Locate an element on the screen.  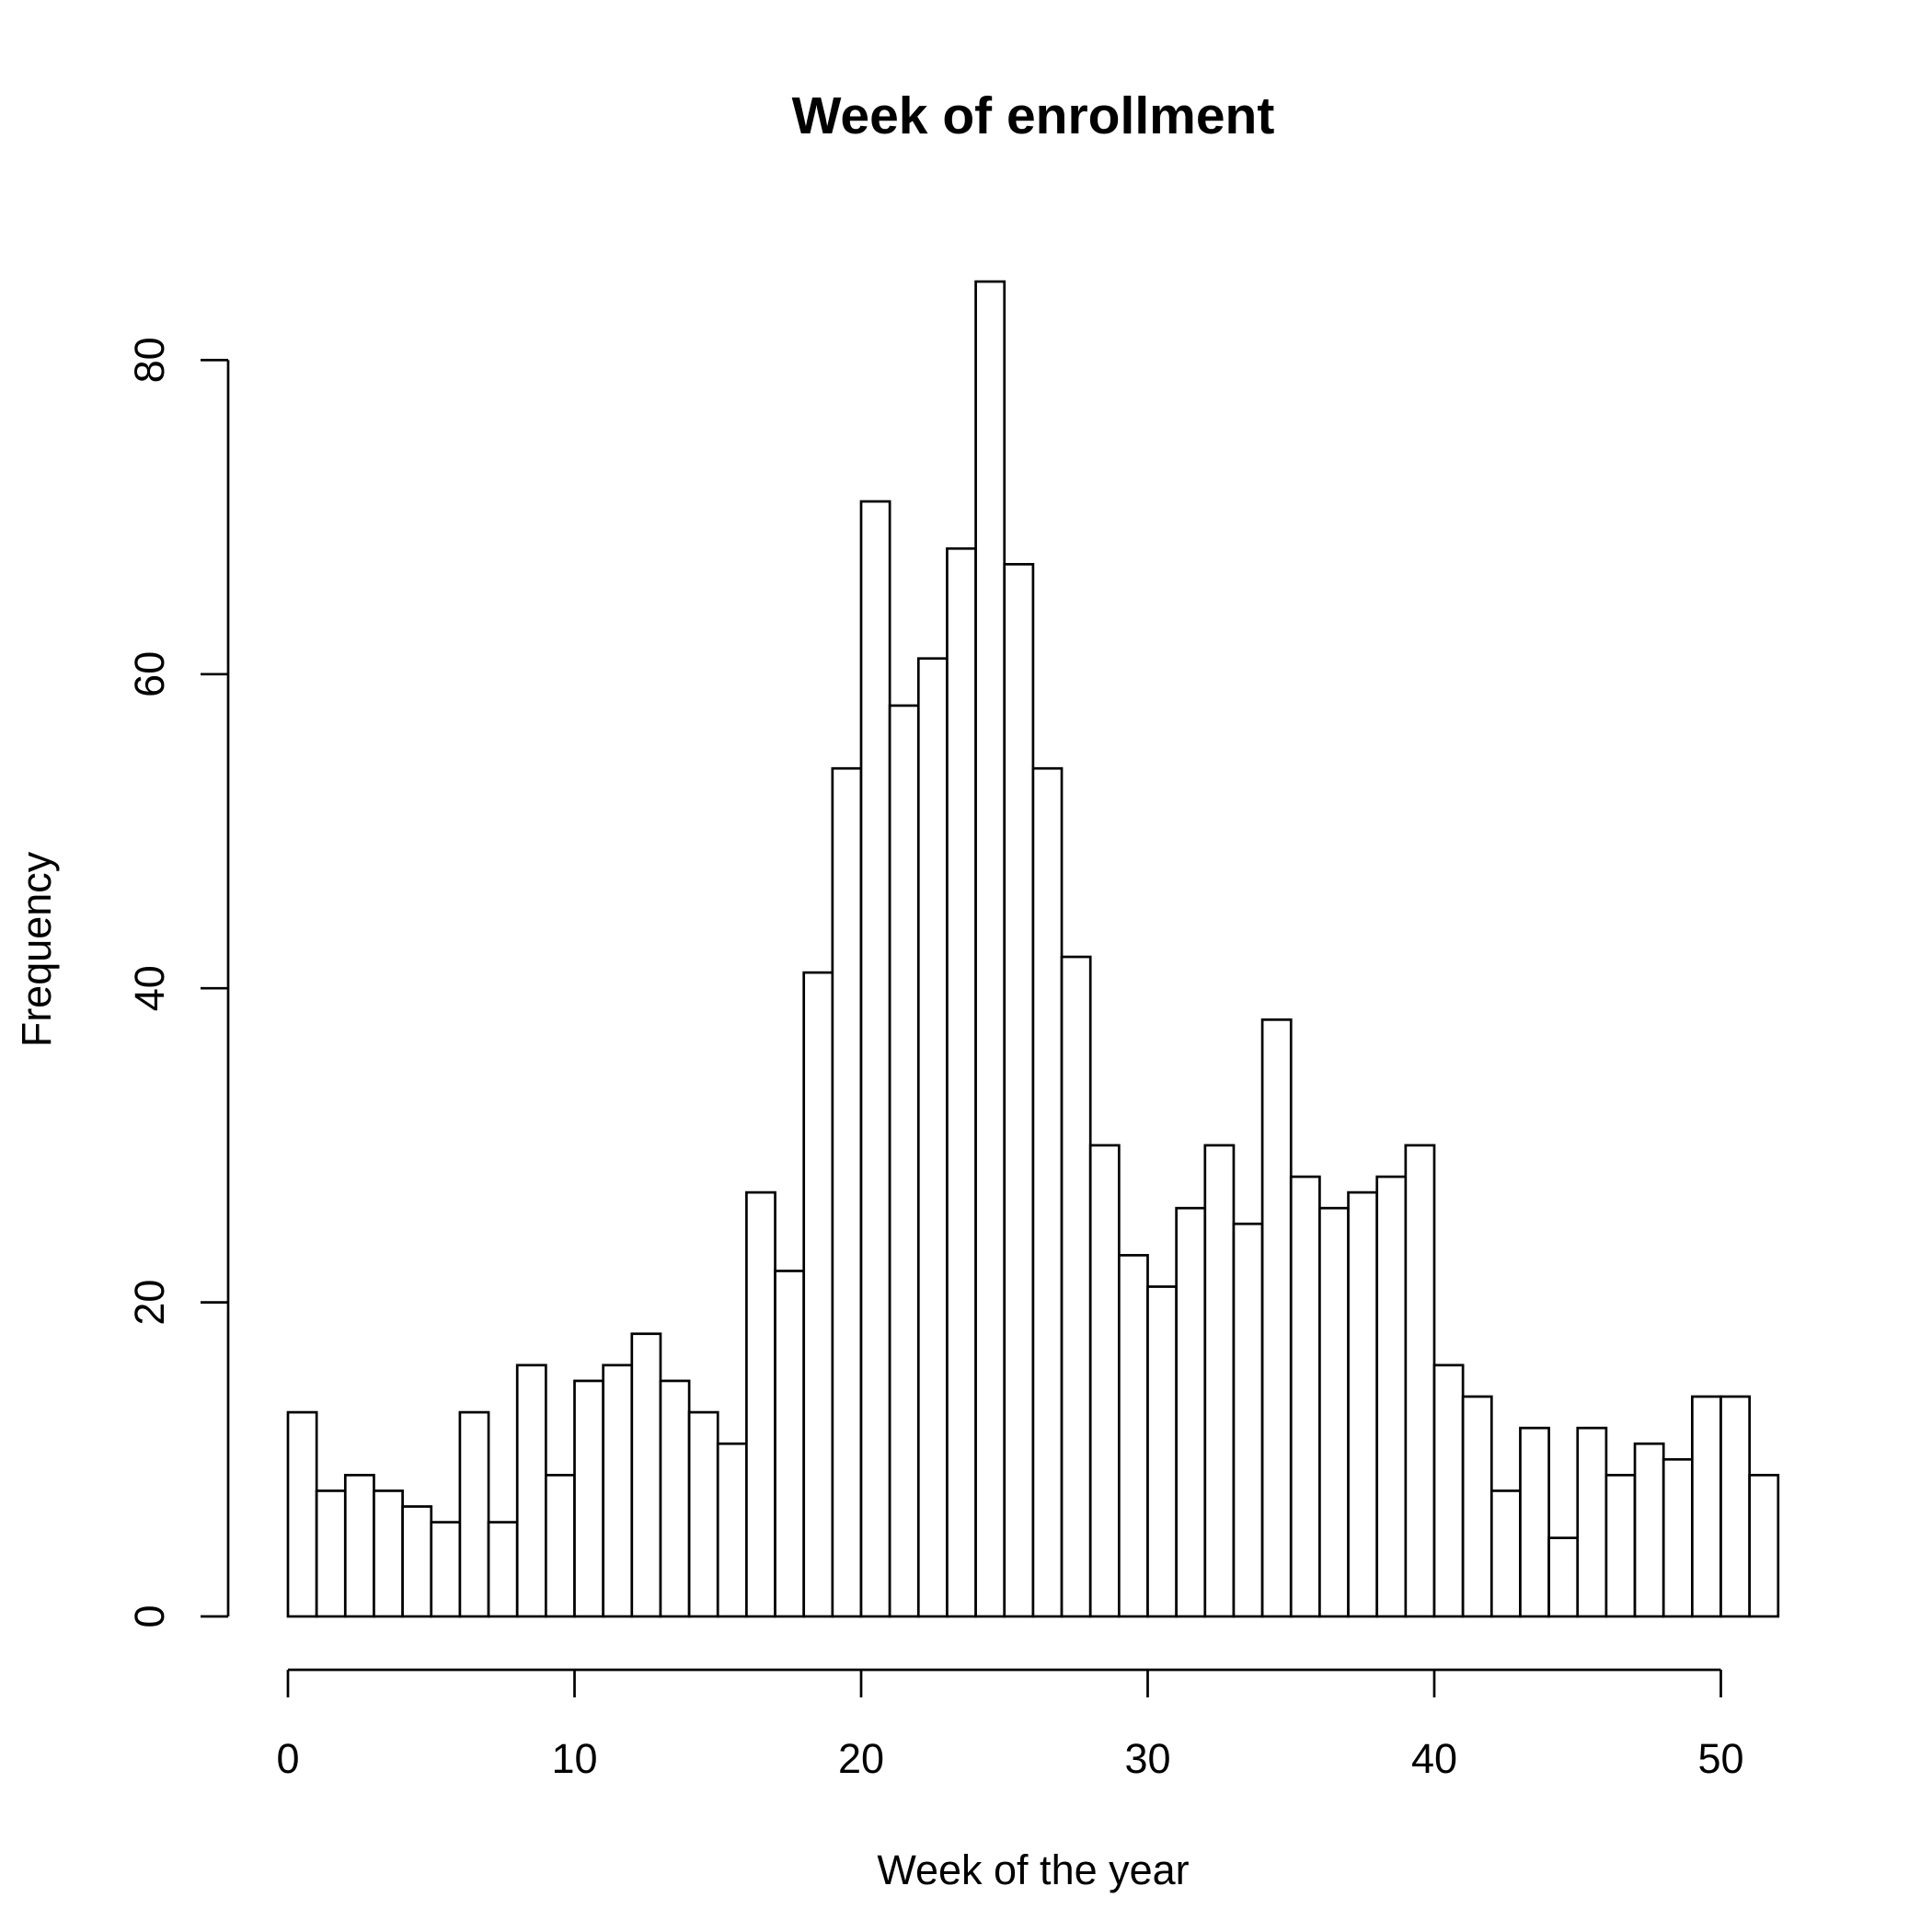
y-tick-label: 60 is located at coordinates (149, 674).